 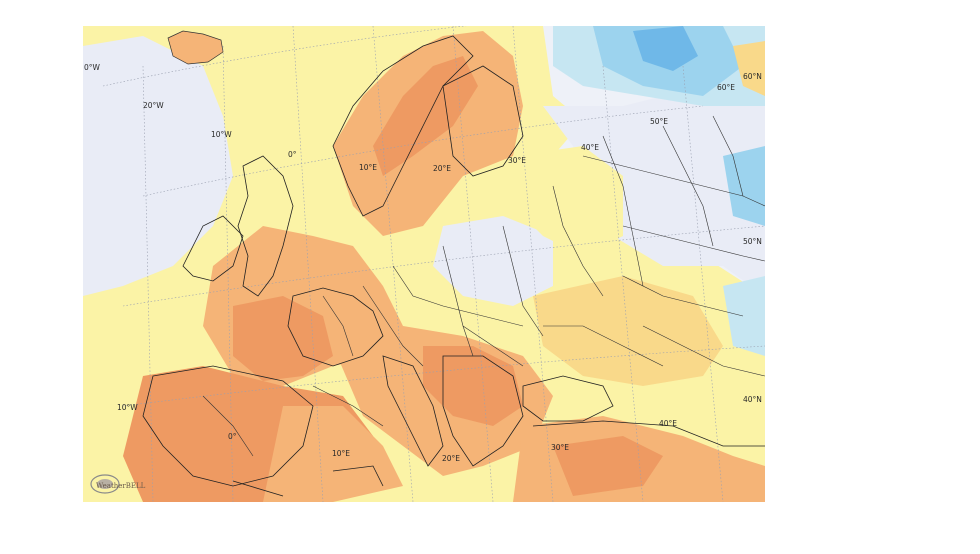 I want to click on north-russia-cool-center, so click(x=665, y=48).